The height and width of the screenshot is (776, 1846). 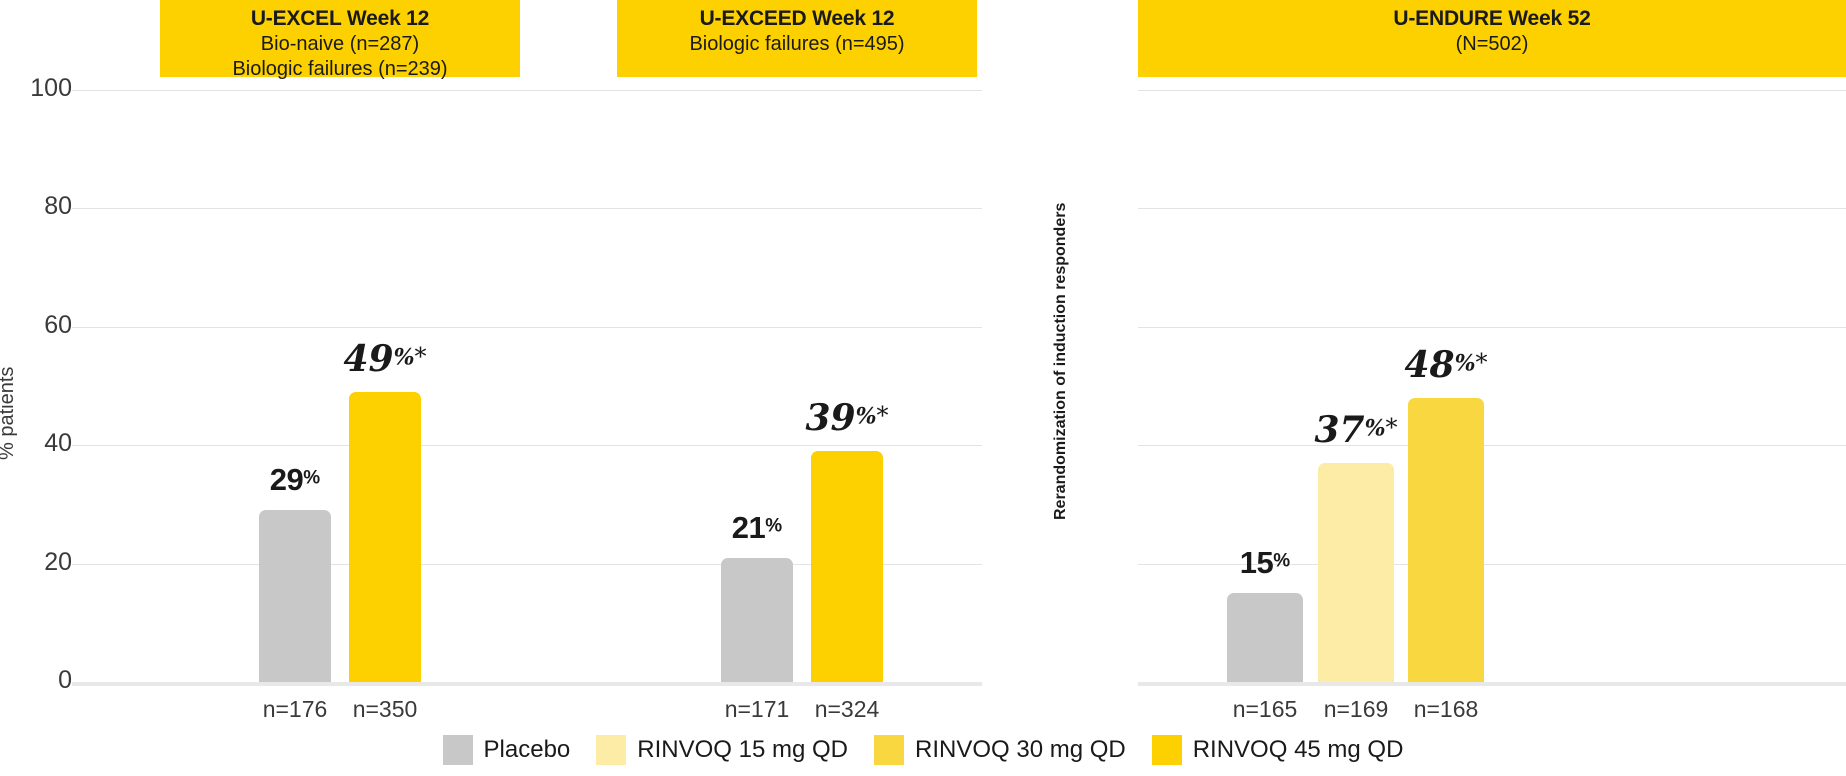 I want to click on bar-u-endure-week-52-rinvoq-30-mg-qd, so click(x=1446, y=539).